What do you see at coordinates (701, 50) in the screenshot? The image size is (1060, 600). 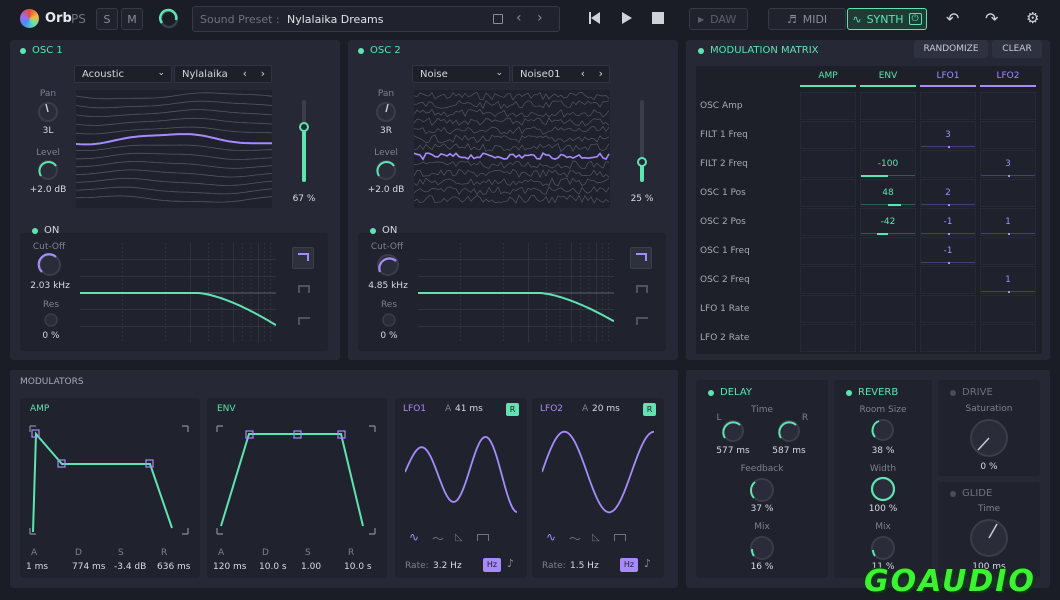 I see `matrix-power-icon` at bounding box center [701, 50].